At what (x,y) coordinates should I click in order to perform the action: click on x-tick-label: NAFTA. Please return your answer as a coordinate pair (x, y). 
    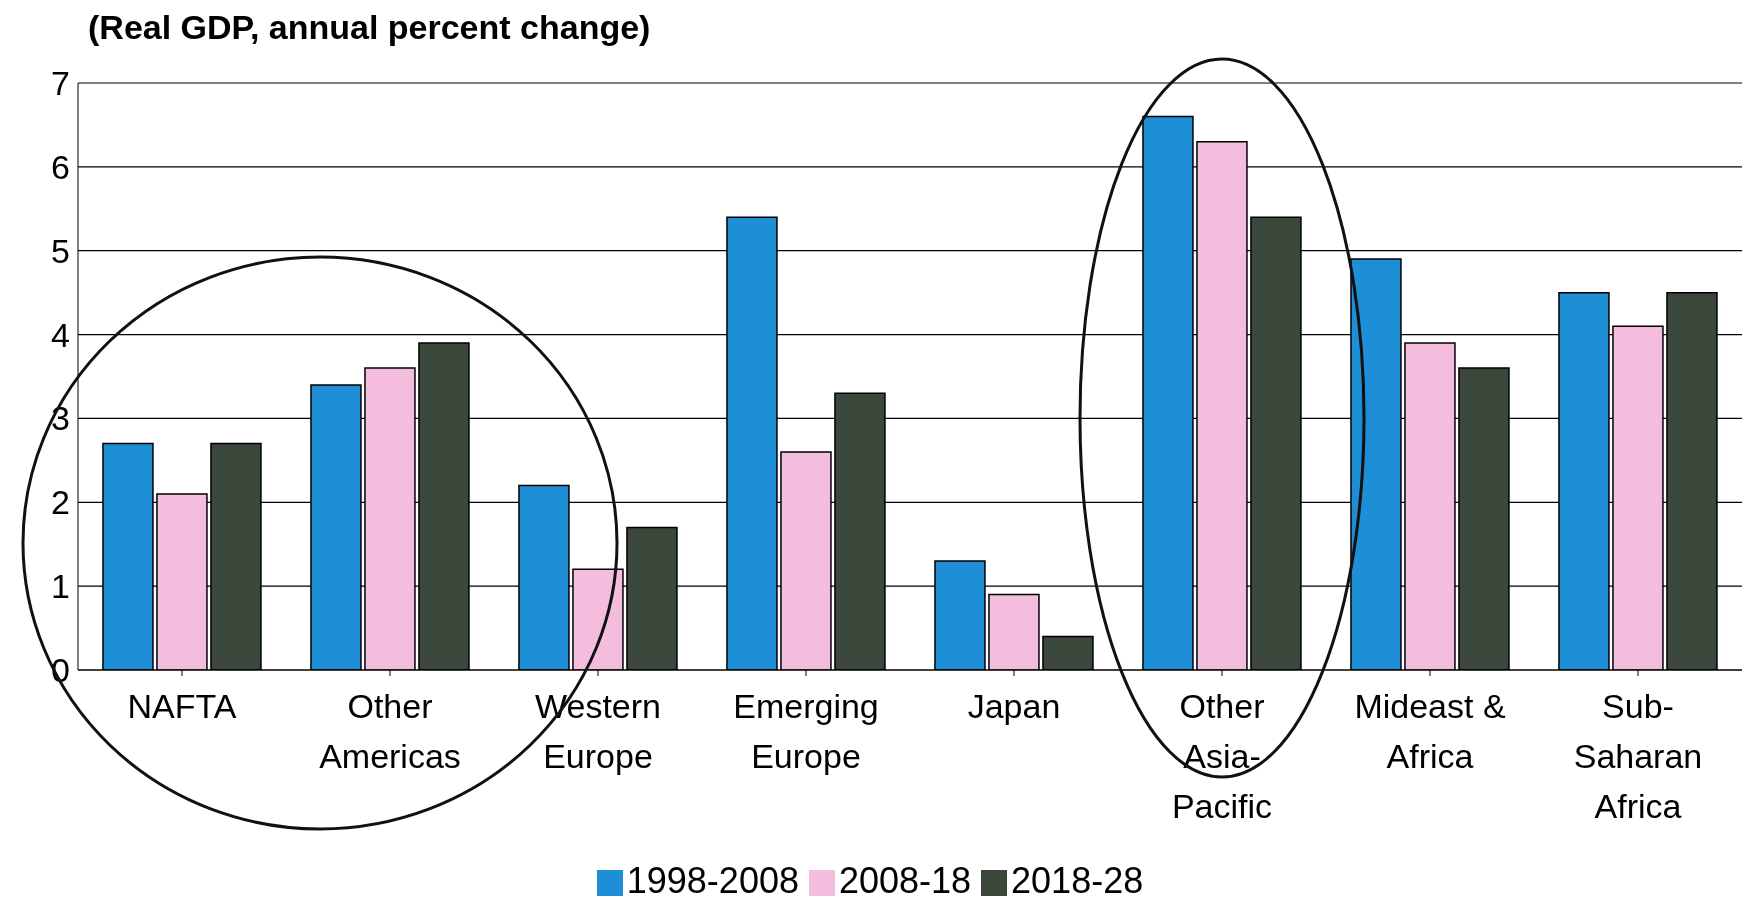
    Looking at the image, I should click on (182, 706).